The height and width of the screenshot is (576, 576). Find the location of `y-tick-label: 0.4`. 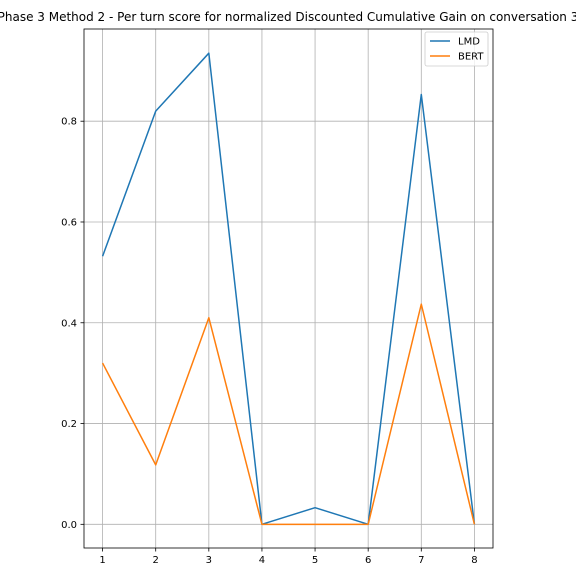

y-tick-label: 0.4 is located at coordinates (69, 323).